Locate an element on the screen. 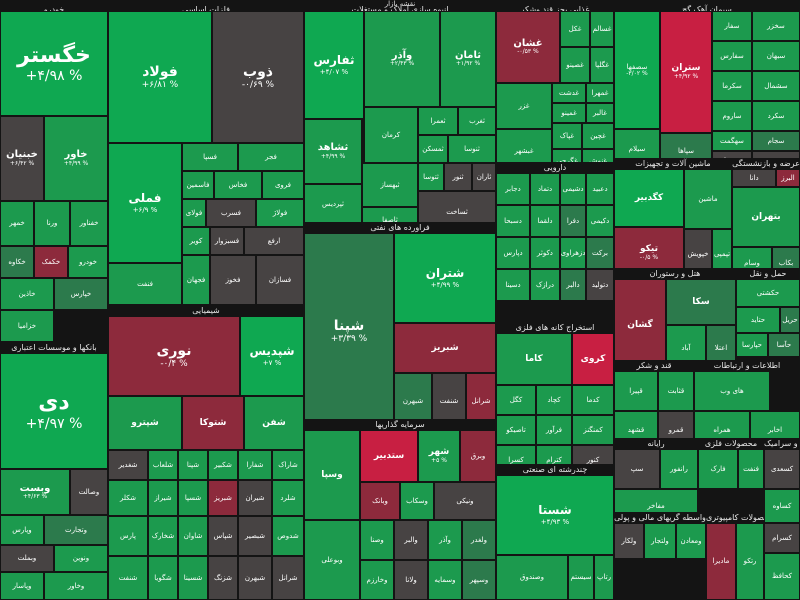 The image size is (800, 600). treemap-tile: غسالم is located at coordinates (602, 29).